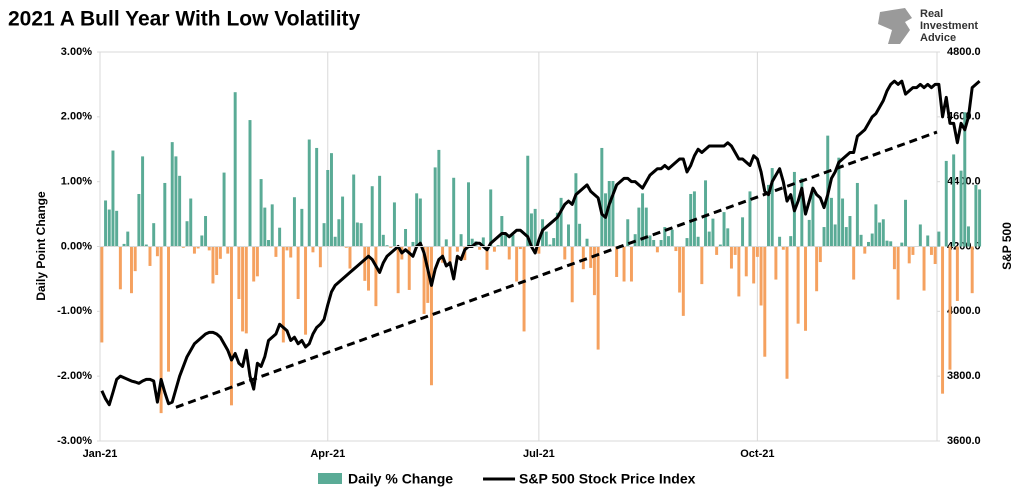  I want to click on y-tick-label: 2.00%, so click(76, 117).